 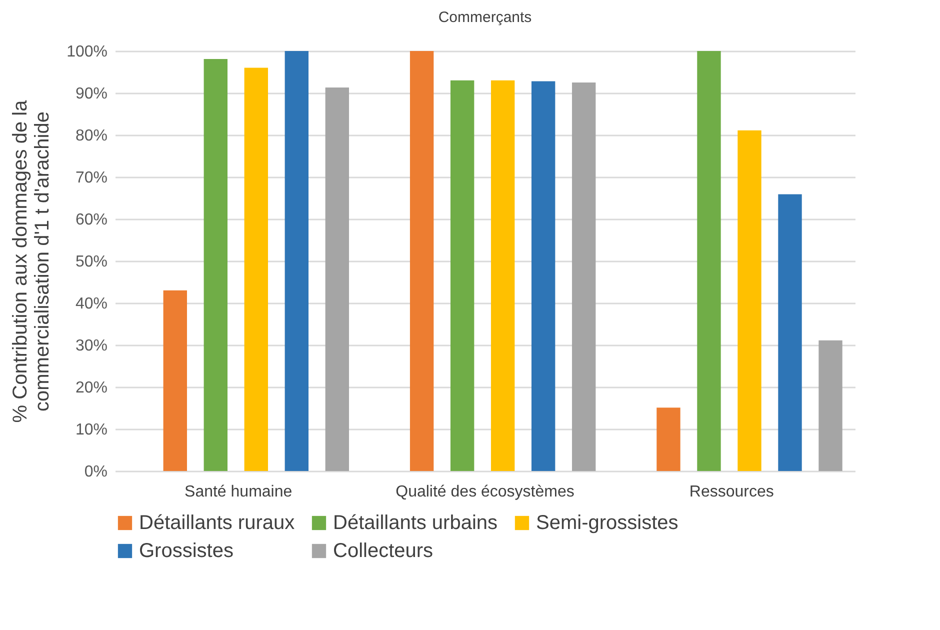 What do you see at coordinates (91, 346) in the screenshot?
I see `y-tick-label: 30%` at bounding box center [91, 346].